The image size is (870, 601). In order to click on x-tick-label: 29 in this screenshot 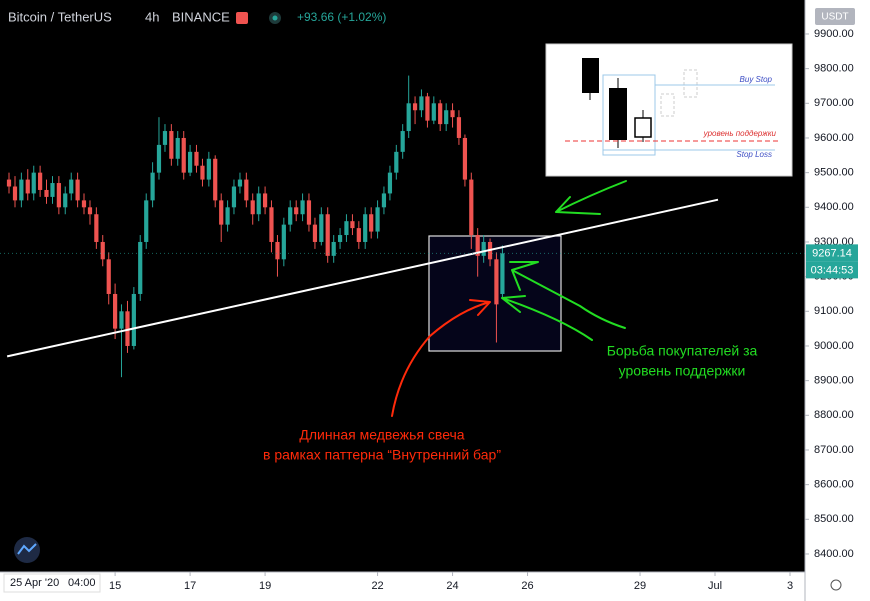, I will do `click(640, 586)`.